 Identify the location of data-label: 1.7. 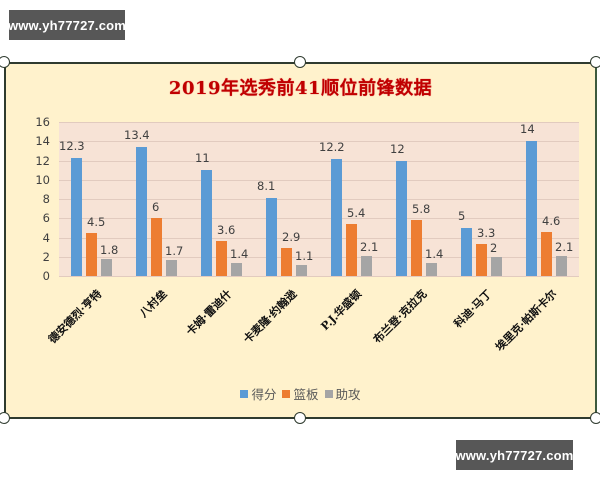
(174, 250).